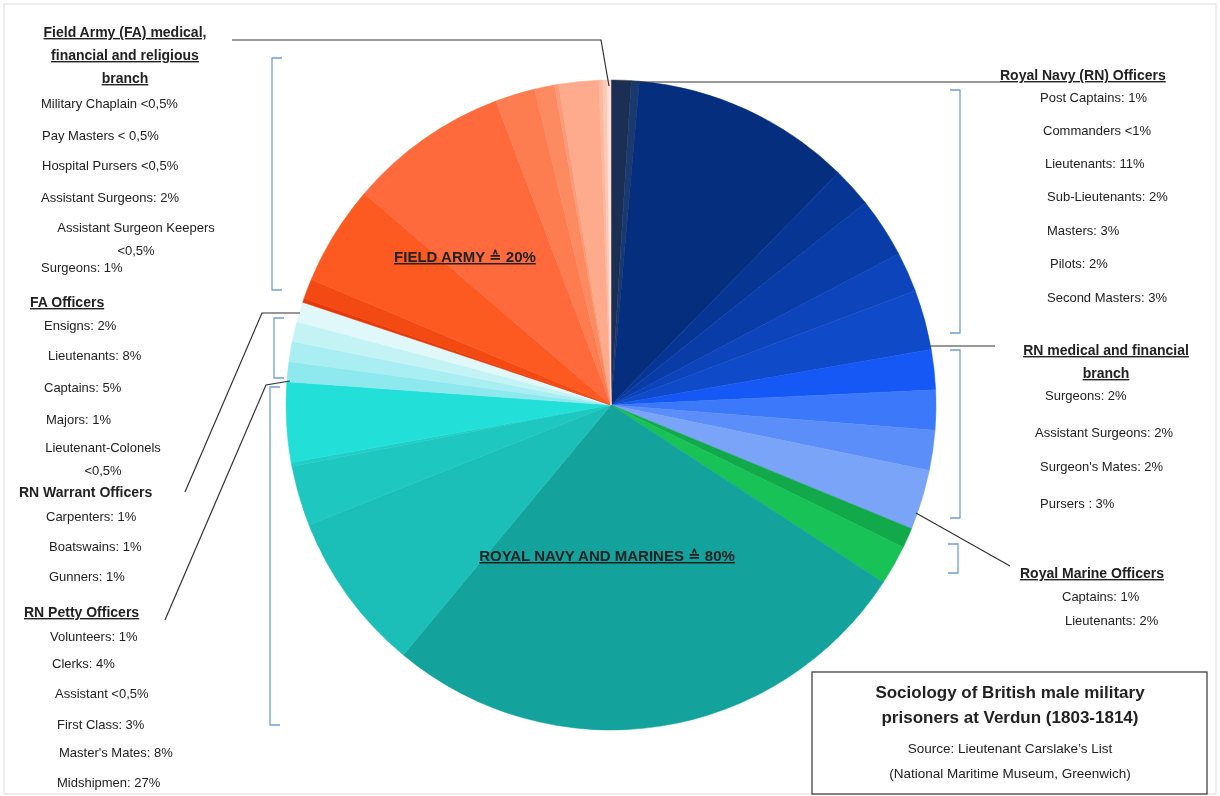 The image size is (1220, 796). Describe the element at coordinates (1095, 163) in the screenshot. I see `text: Lieutenants: 11%` at that location.